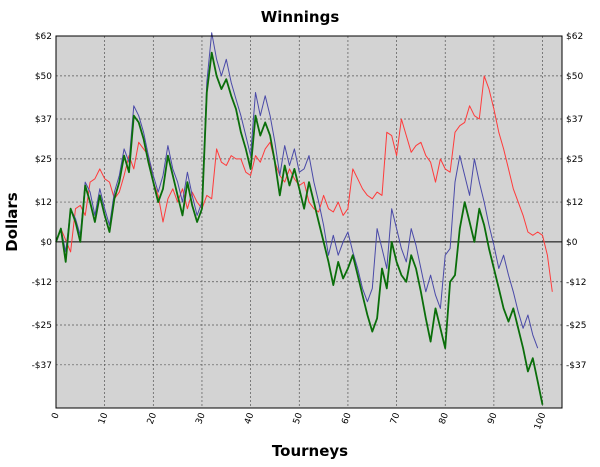 The image size is (600, 467). What do you see at coordinates (249, 418) in the screenshot?
I see `x-tick-label: 40` at bounding box center [249, 418].